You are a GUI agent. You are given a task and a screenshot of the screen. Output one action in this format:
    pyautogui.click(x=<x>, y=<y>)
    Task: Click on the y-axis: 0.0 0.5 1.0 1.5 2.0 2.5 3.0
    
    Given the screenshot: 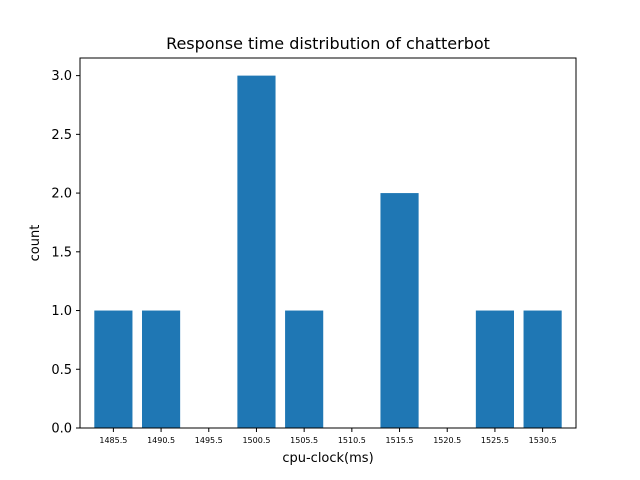 What is the action you would take?
    pyautogui.click(x=65, y=253)
    